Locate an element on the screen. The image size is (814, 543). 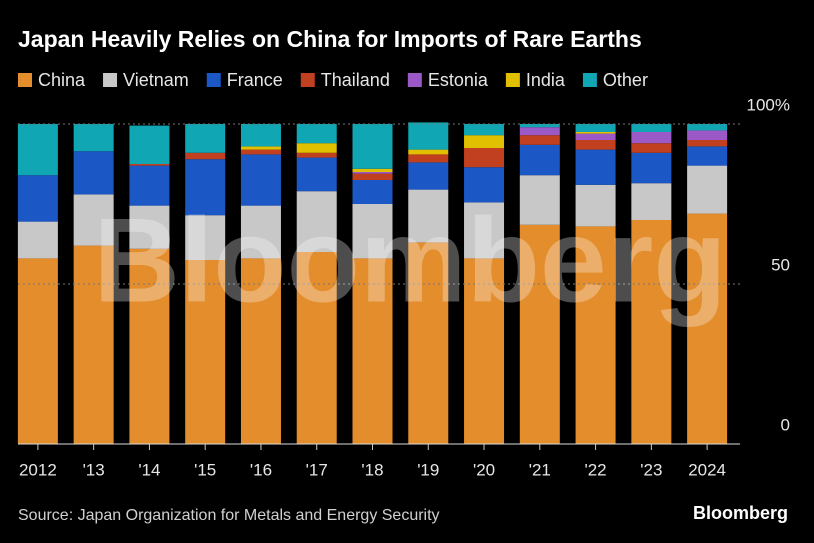
x-tick-label: '16 is located at coordinates (261, 469).